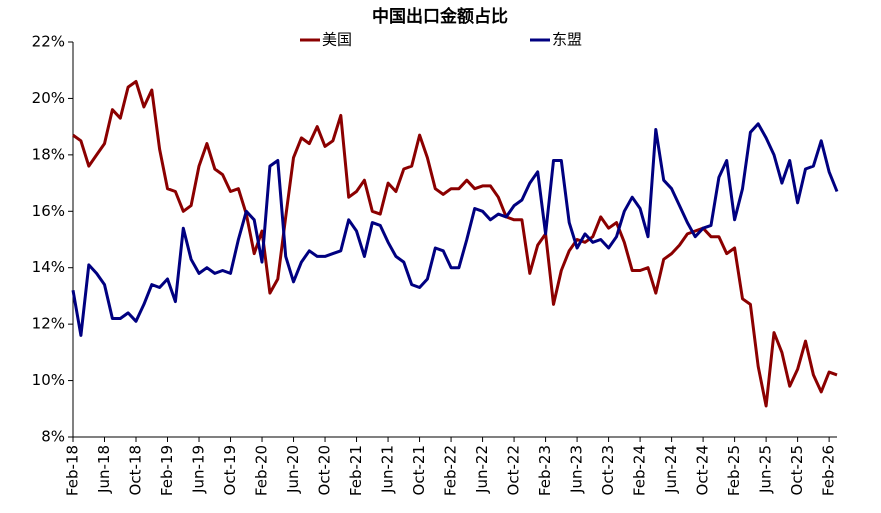 Image resolution: width=881 pixels, height=513 pixels. Describe the element at coordinates (48, 154) in the screenshot. I see `y-tick-label: 18%` at that location.